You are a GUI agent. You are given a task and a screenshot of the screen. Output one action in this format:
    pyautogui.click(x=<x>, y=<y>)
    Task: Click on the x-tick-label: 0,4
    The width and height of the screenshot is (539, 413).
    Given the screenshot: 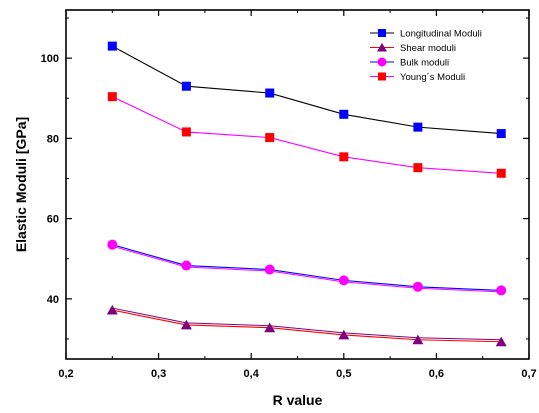 What is the action you would take?
    pyautogui.click(x=252, y=374)
    